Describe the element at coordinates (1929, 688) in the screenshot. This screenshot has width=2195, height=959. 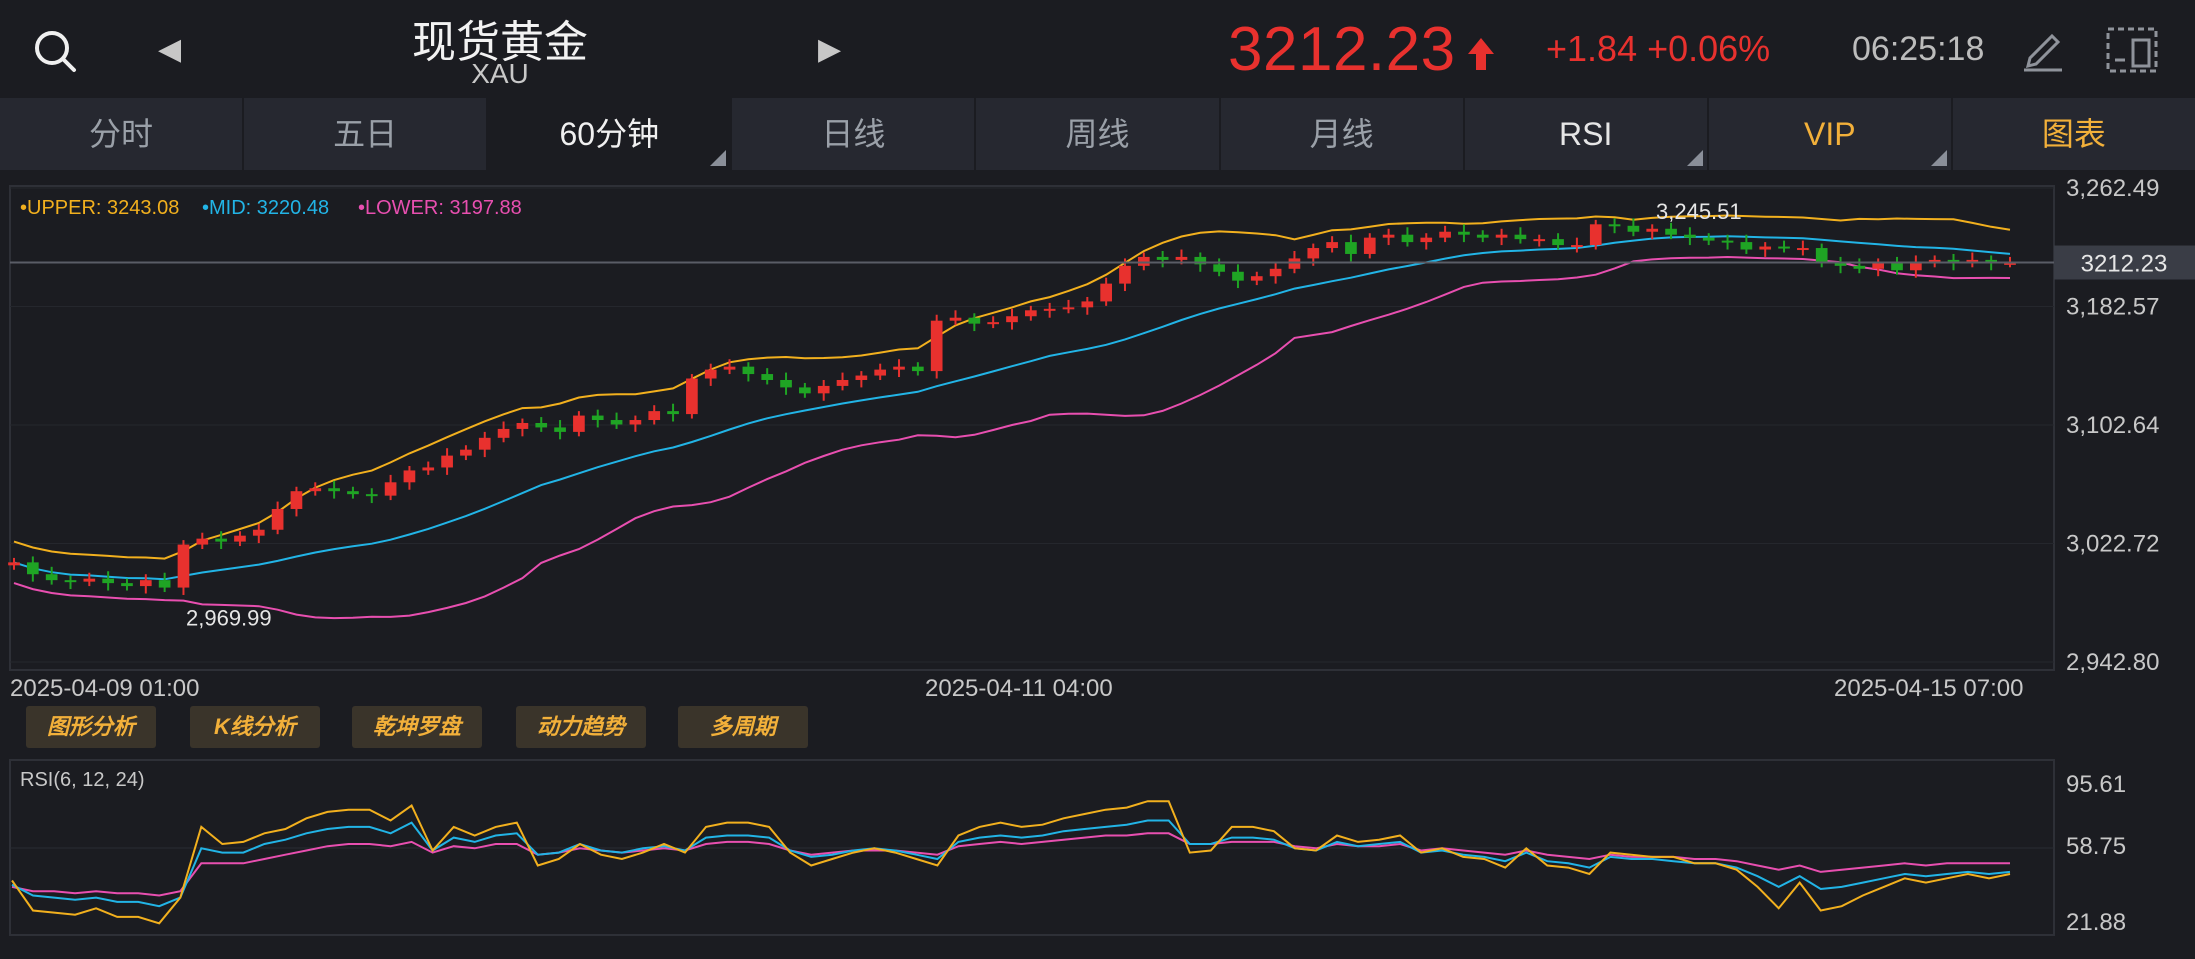
I see `x-tick-label: 2025-04-15 07:00` at that location.